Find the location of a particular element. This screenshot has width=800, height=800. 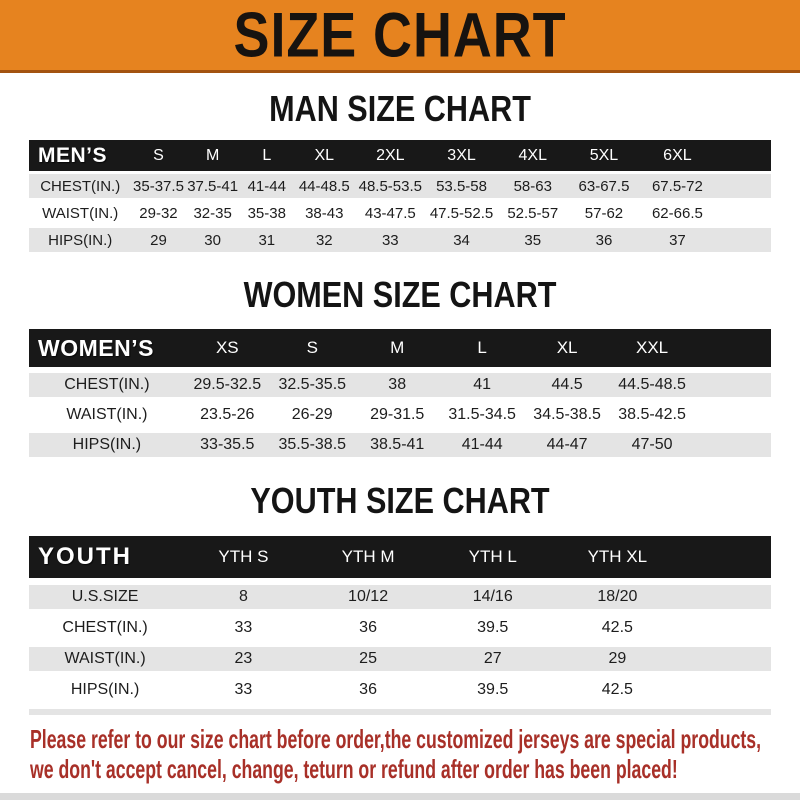

size-value-cell: 35-37.5 is located at coordinates (158, 186).